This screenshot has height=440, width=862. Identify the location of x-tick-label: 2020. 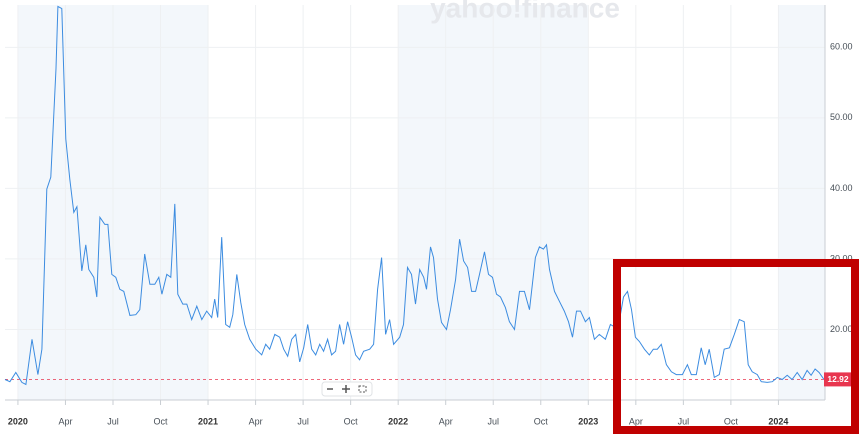
(18, 421).